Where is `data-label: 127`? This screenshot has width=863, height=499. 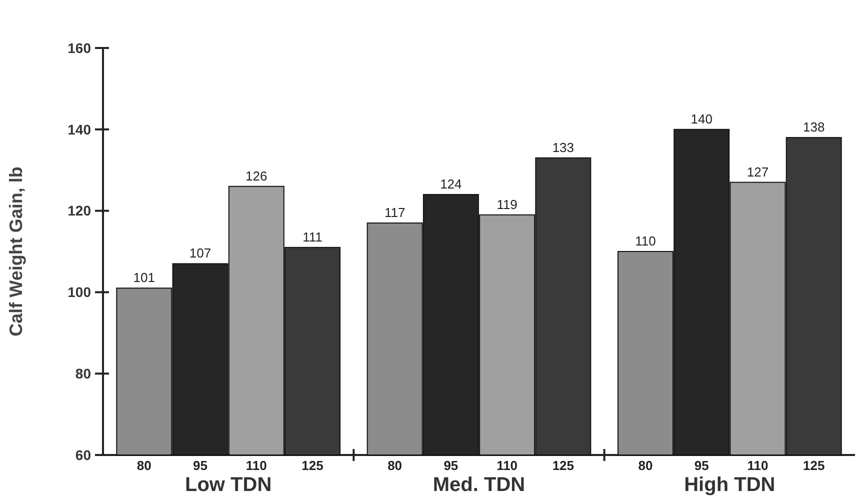 data-label: 127 is located at coordinates (757, 172).